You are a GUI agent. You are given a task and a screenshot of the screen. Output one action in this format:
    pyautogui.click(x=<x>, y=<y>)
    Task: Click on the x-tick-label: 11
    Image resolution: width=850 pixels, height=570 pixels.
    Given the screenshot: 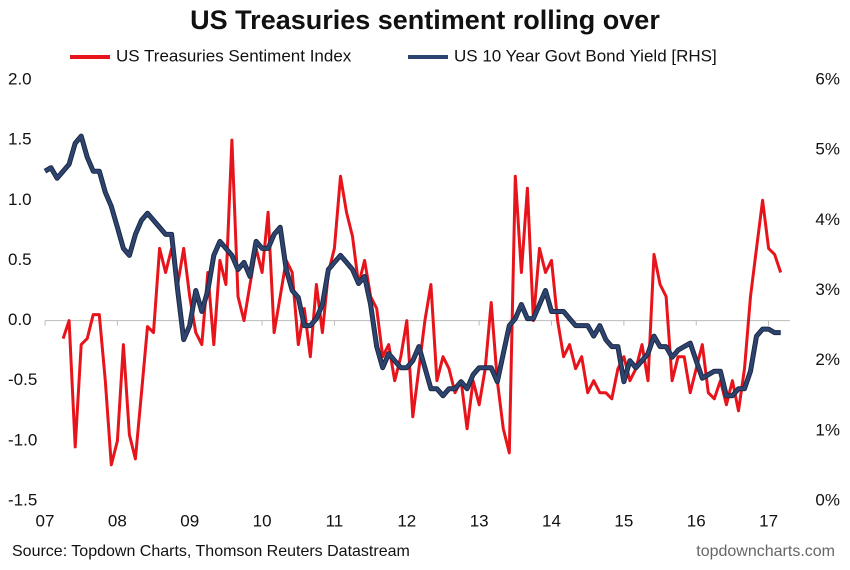 What is the action you would take?
    pyautogui.click(x=335, y=520)
    